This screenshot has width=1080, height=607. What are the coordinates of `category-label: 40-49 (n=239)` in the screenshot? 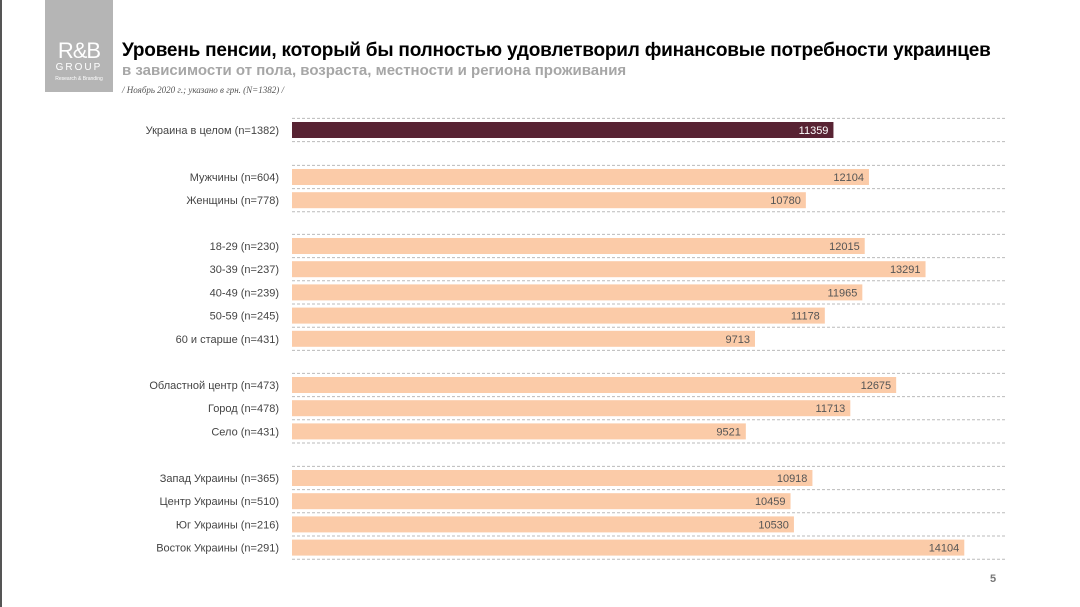 It's located at (244, 293).